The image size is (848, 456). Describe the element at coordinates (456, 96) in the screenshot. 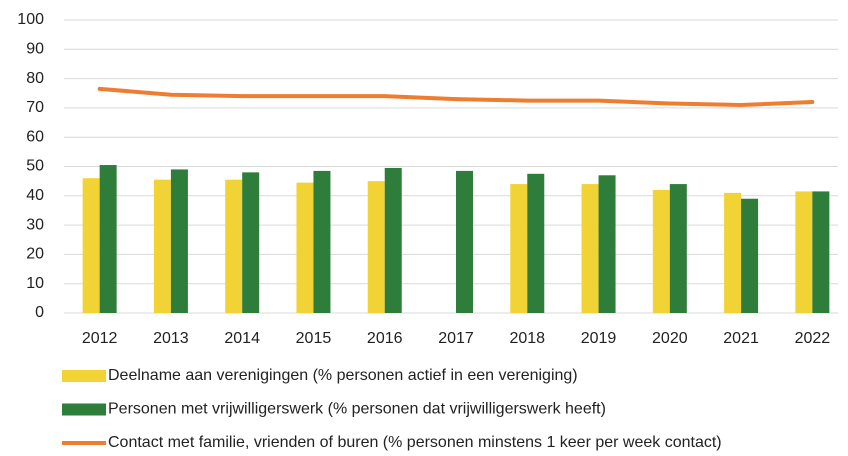

I see `line` at that location.